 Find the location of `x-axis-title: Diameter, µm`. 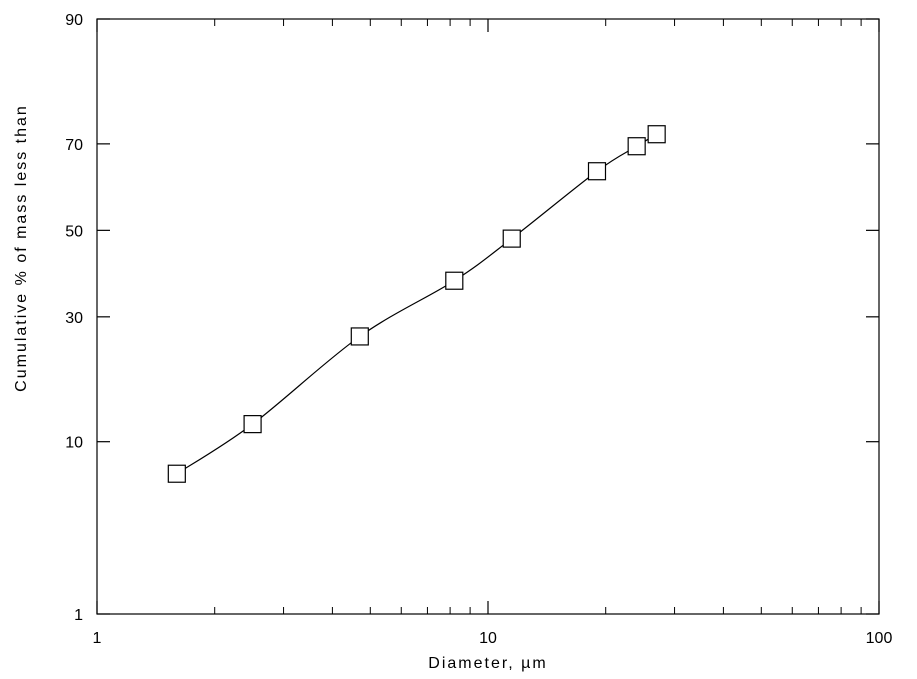

x-axis-title: Diameter, µm is located at coordinates (487, 663).